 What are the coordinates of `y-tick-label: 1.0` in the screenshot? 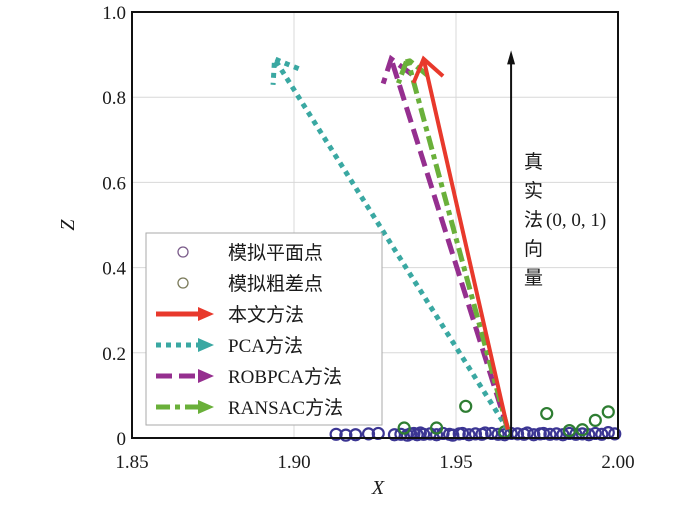 It's located at (114, 13).